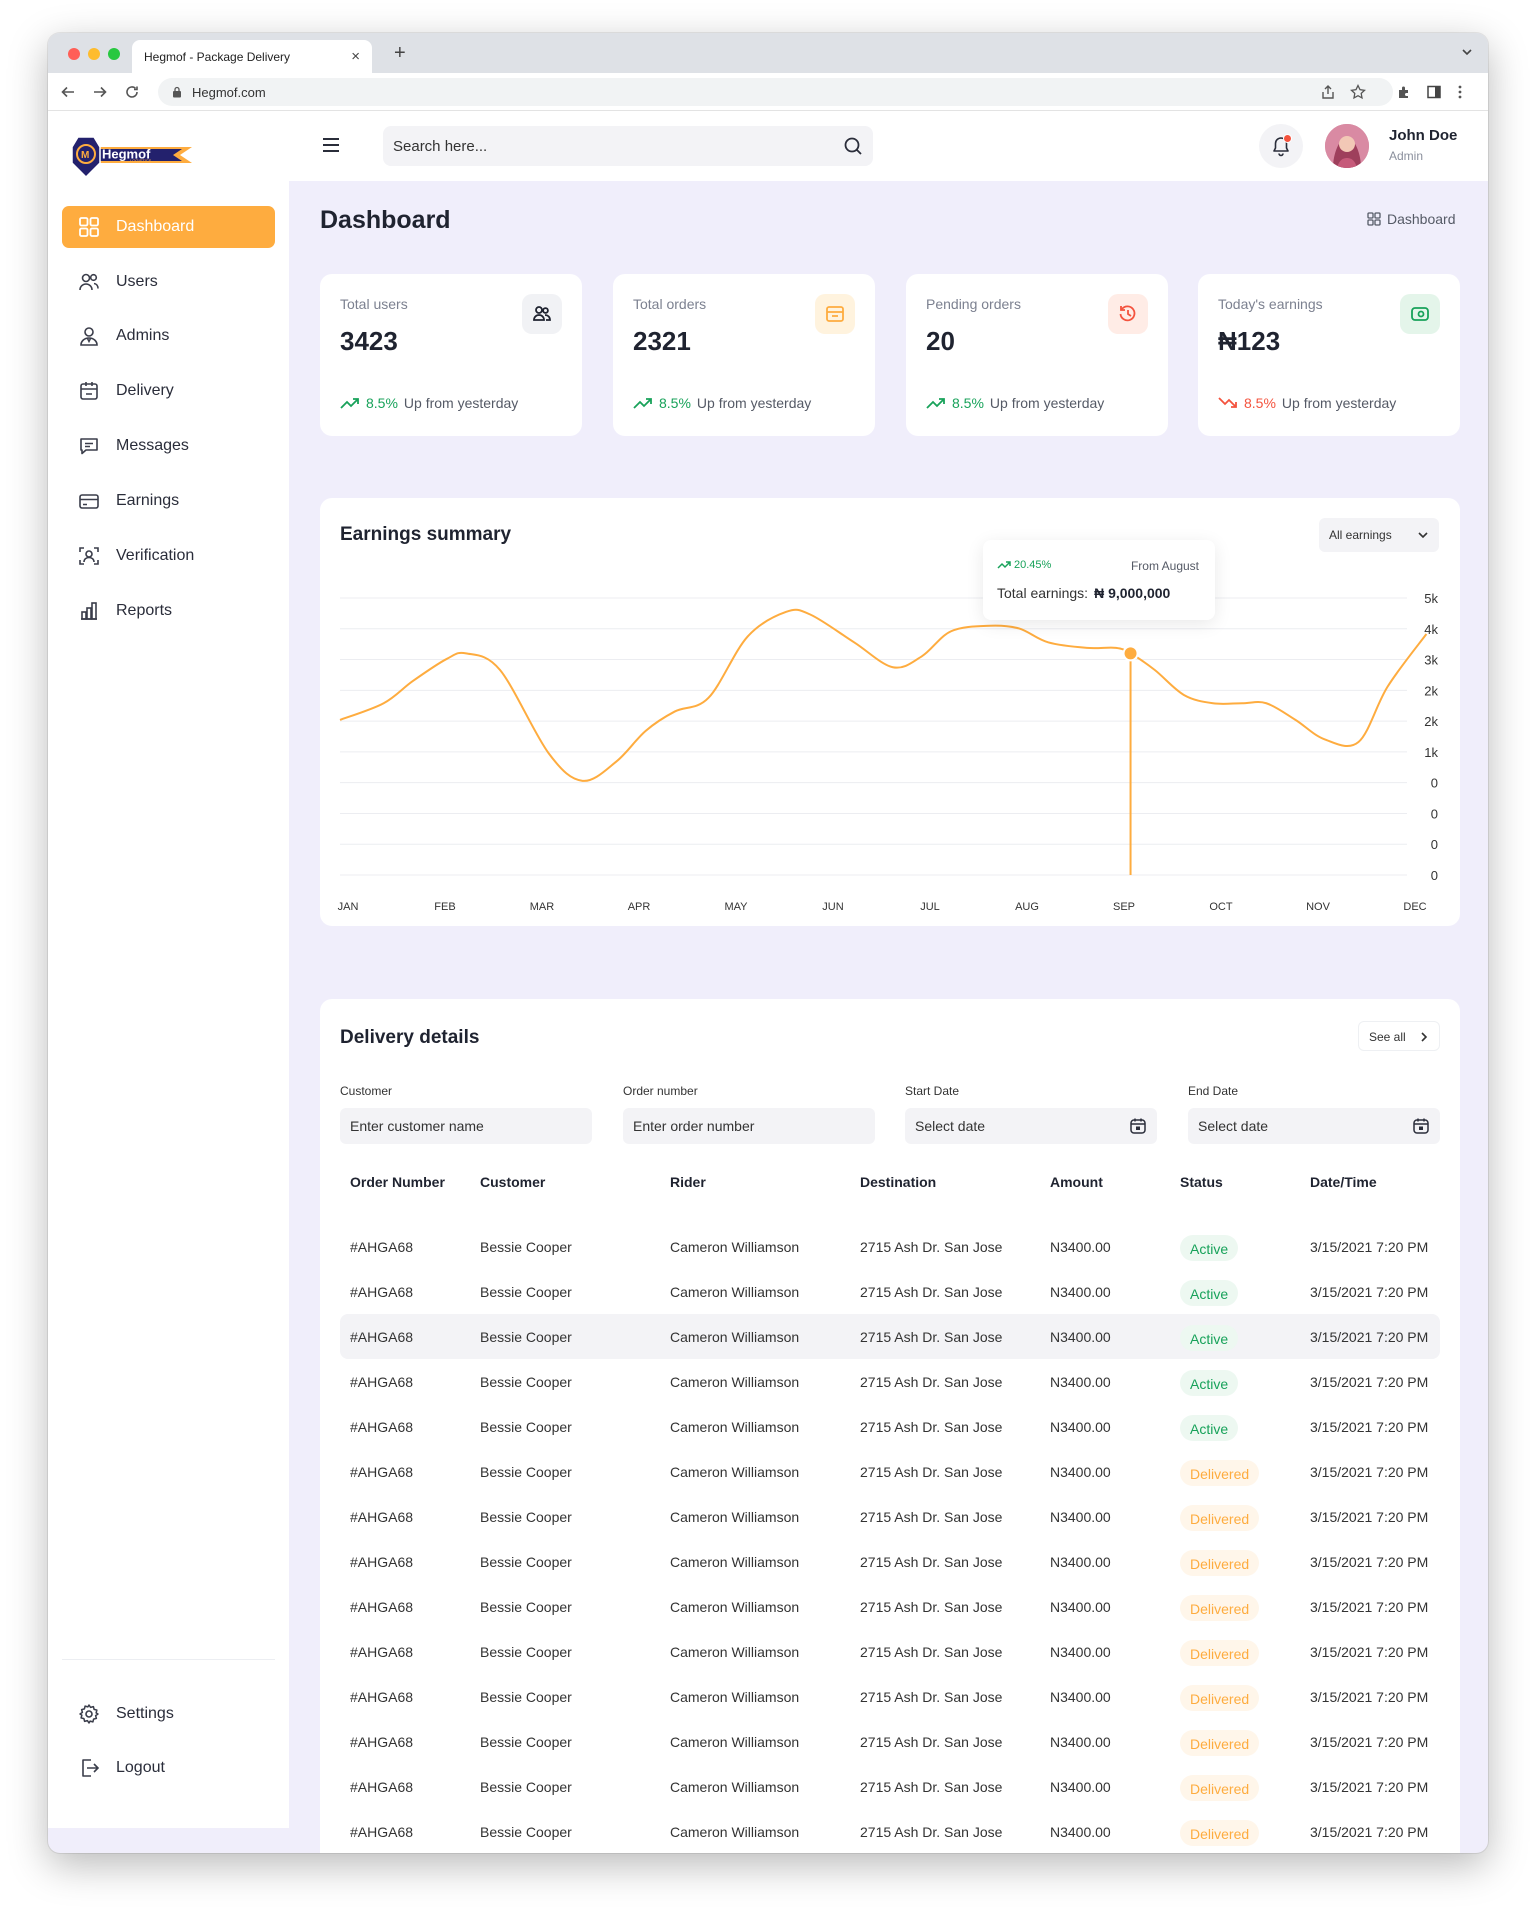 The width and height of the screenshot is (1536, 1917). Describe the element at coordinates (1431, 752) in the screenshot. I see `y-tick-label: 1k` at that location.